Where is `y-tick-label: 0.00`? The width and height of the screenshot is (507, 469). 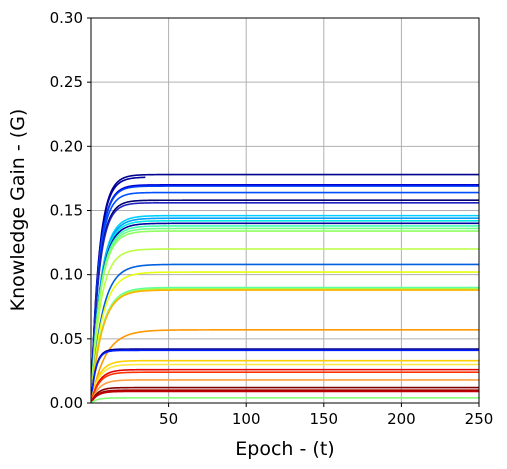
y-tick-label: 0.00 is located at coordinates (66, 403).